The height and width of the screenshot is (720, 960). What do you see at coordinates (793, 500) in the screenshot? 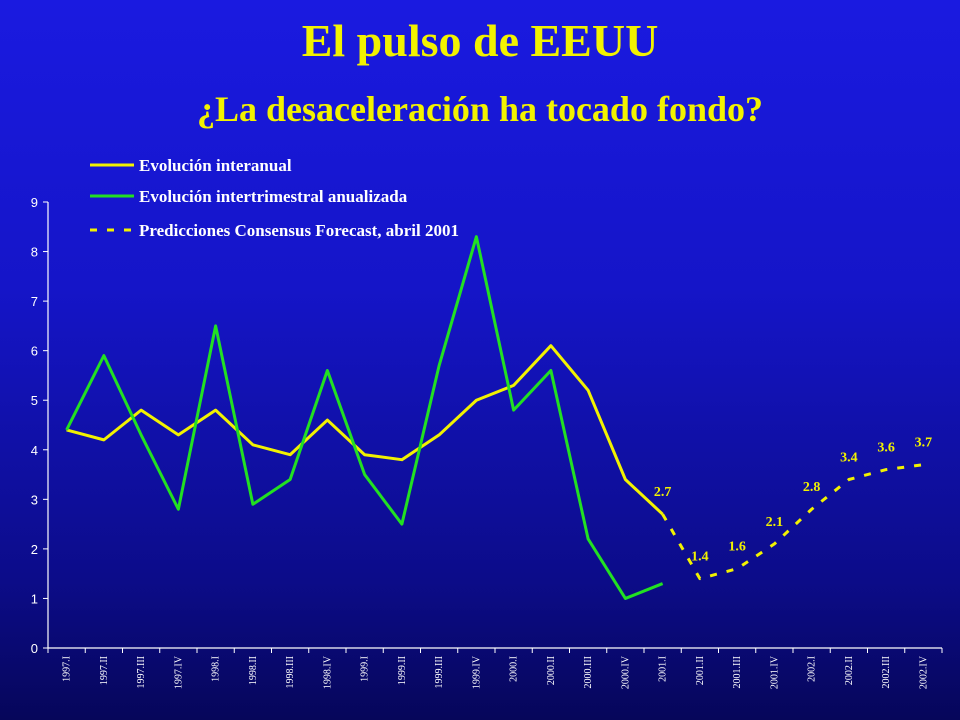
I see `chart-data-labels: 2.7 1.4 1.6 2.1 2.8 3.4 3.6 3.7` at bounding box center [793, 500].